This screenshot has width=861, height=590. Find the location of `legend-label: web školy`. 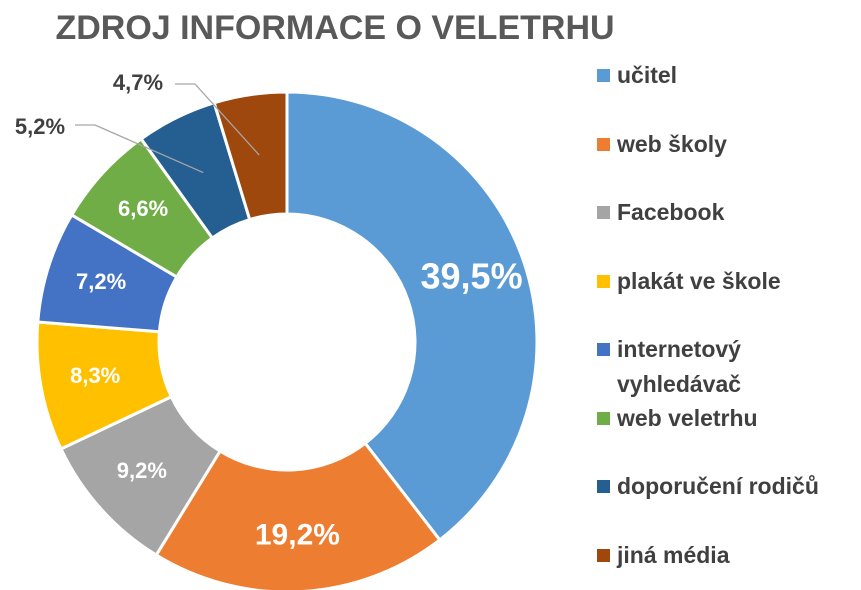

legend-label: web školy is located at coordinates (672, 143).